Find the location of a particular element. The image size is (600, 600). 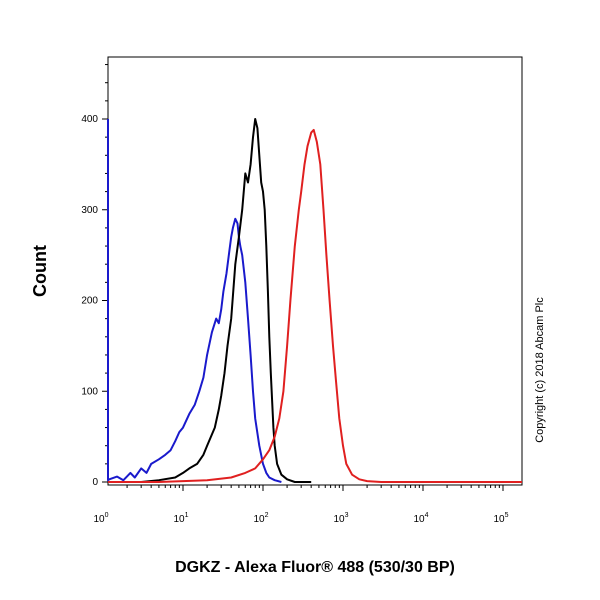

y-tick-label: 300 is located at coordinates (89, 210).